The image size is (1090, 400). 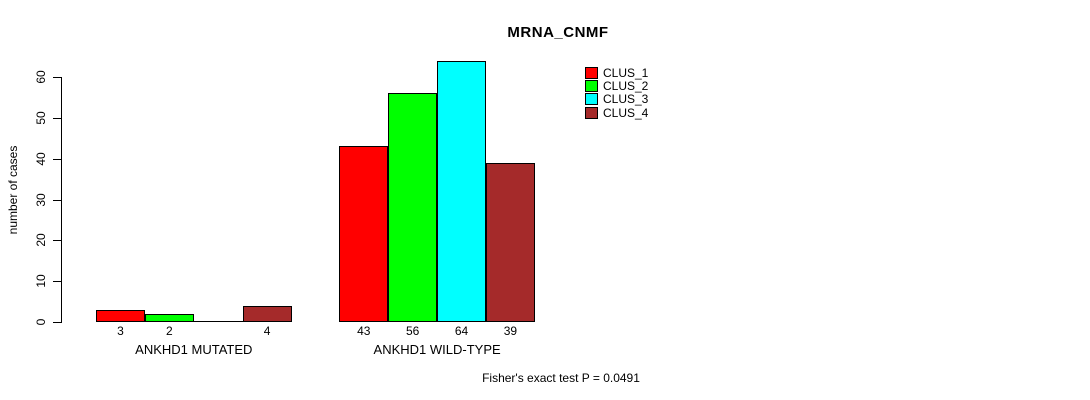 I want to click on y-tick-label: 20, so click(x=41, y=240).